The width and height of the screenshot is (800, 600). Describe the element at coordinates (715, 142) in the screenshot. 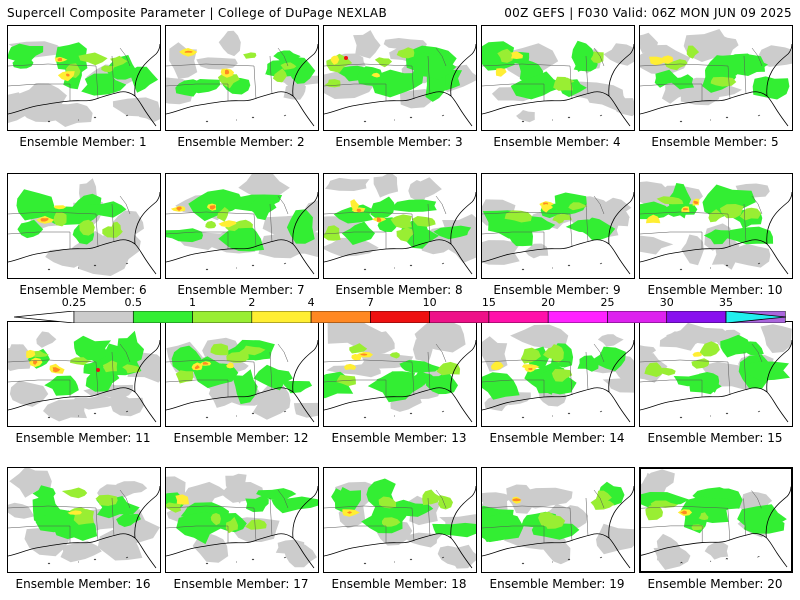

I see `ensemble-member-caption: Ensemble Member: 5` at that location.